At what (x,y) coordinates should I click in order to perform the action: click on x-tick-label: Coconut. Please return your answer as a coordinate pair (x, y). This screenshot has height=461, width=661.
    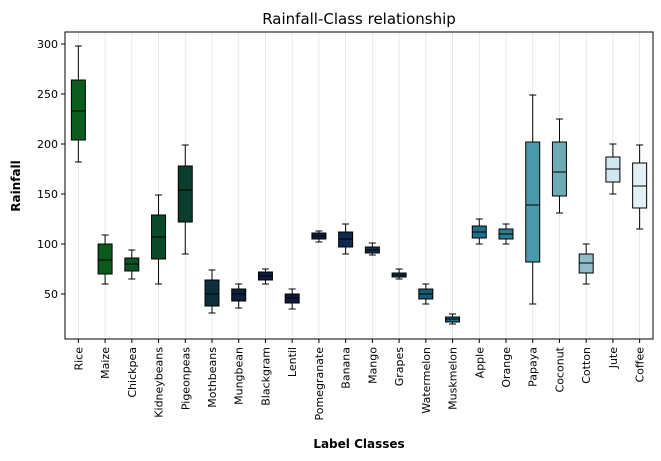
    Looking at the image, I should click on (559, 369).